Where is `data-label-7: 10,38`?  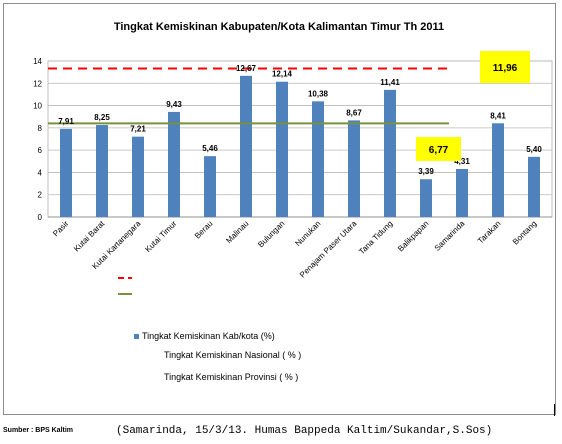 data-label-7: 10,38 is located at coordinates (318, 93).